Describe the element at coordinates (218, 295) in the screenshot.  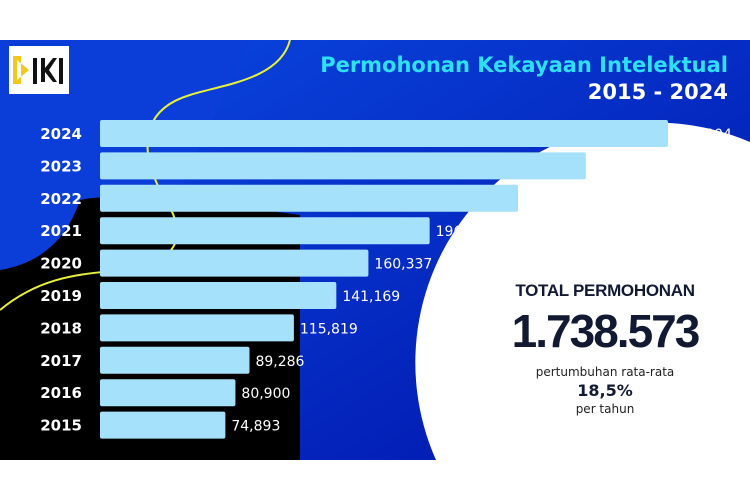
I see `bar-2019` at that location.